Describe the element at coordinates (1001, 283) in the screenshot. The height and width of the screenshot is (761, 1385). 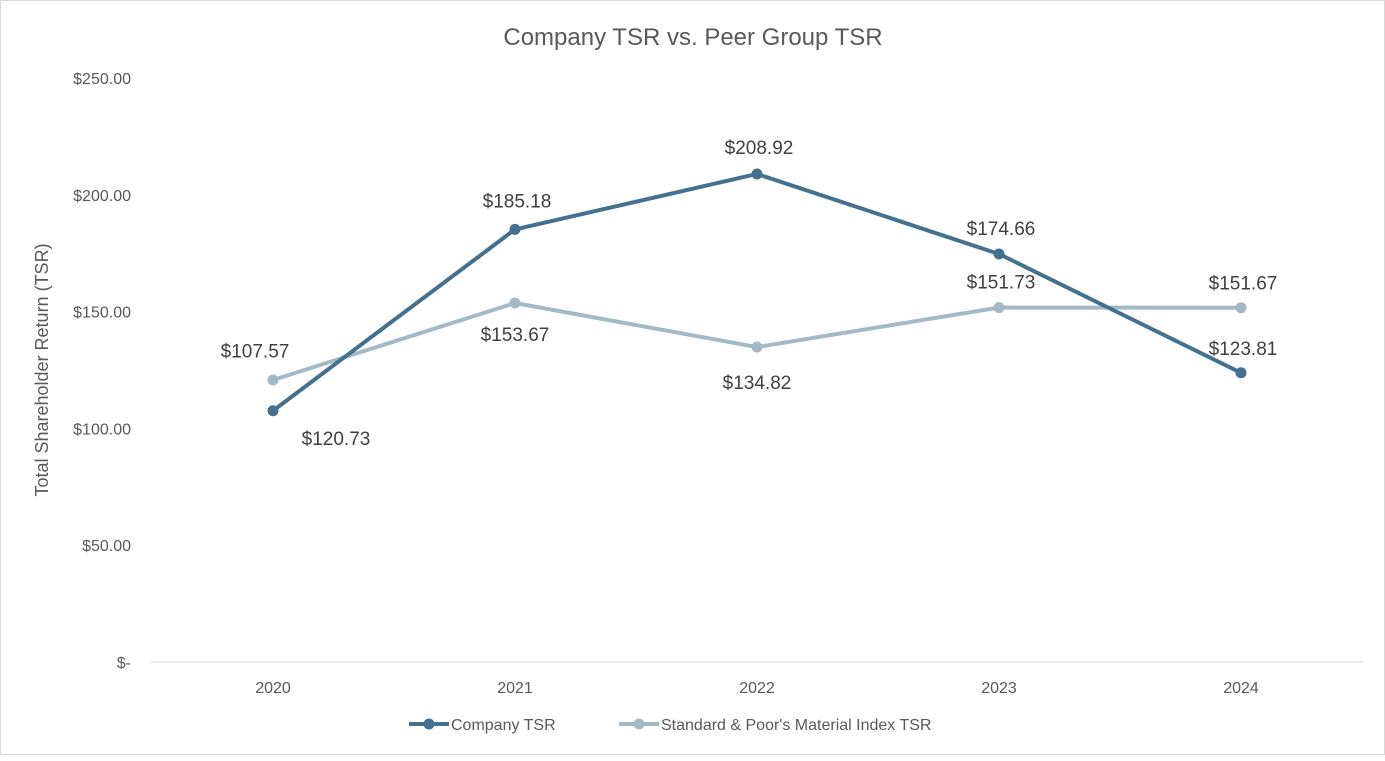
I see `data-label: $151.73` at that location.